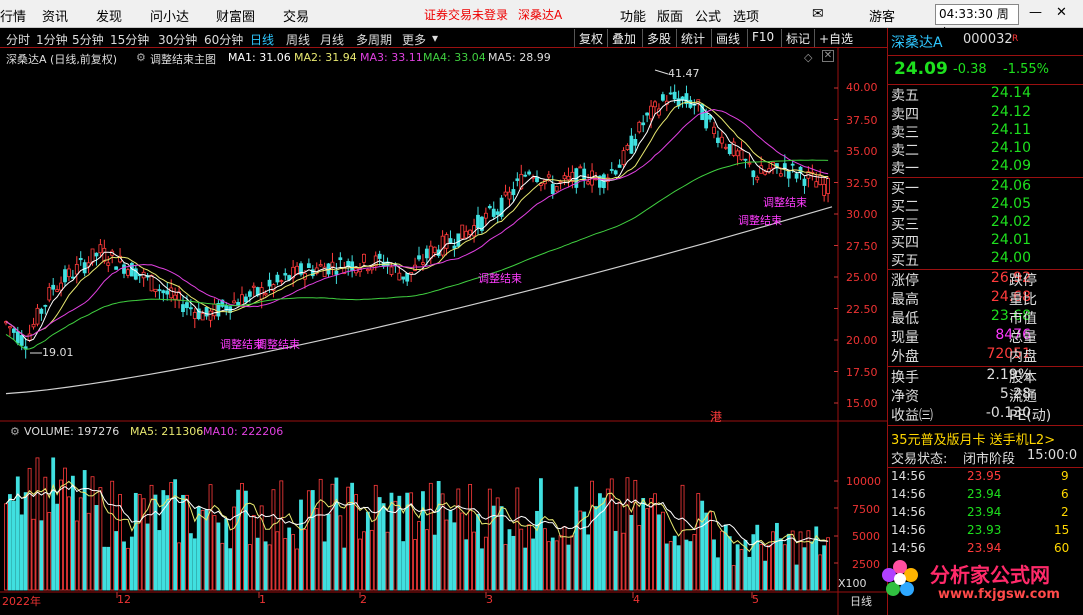 This screenshot has width=1083, height=615. Describe the element at coordinates (1061, 12) in the screenshot. I see `close-icon: ✕` at that location.